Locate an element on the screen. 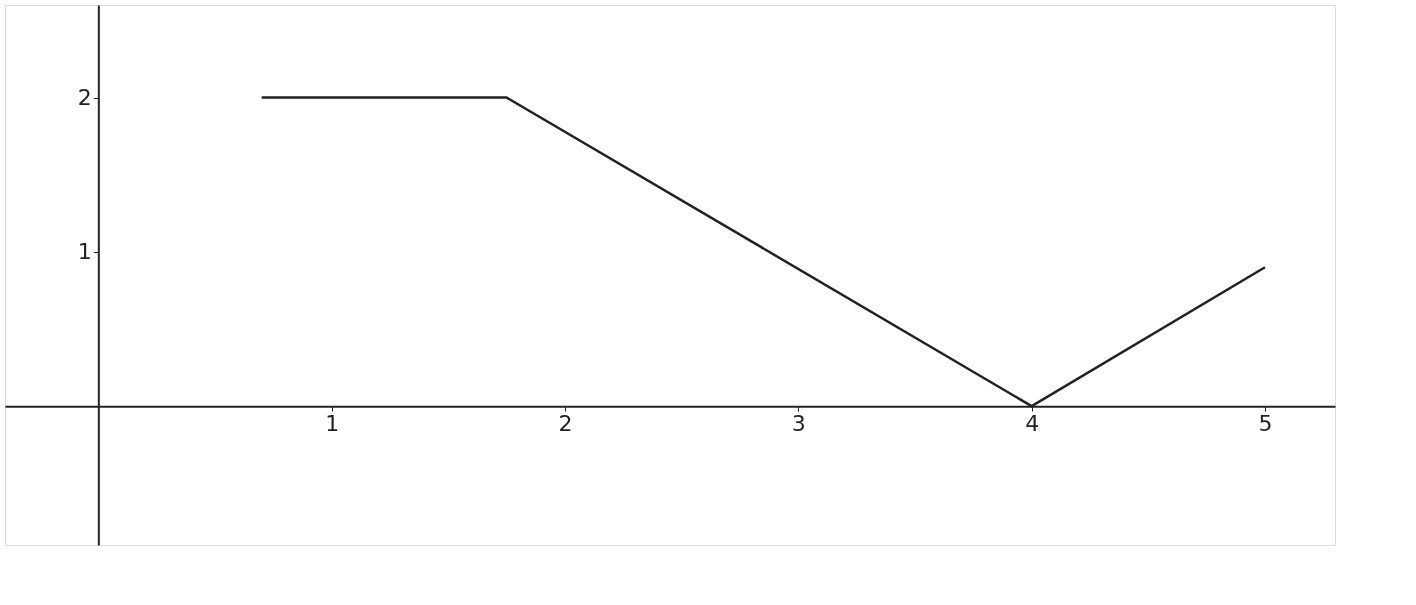  x-tick-label: 2 is located at coordinates (565, 423).